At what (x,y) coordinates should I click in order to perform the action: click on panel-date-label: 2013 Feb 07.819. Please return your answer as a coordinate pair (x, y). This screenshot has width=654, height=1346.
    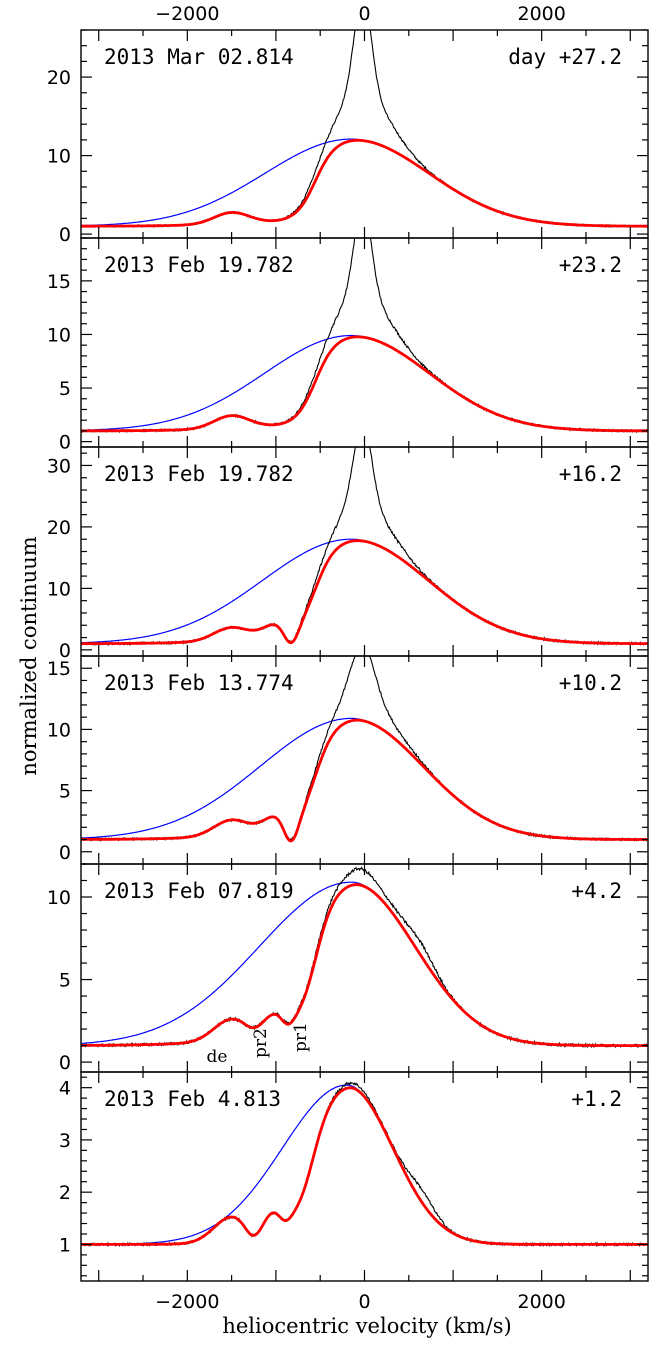
    Looking at the image, I should click on (199, 891).